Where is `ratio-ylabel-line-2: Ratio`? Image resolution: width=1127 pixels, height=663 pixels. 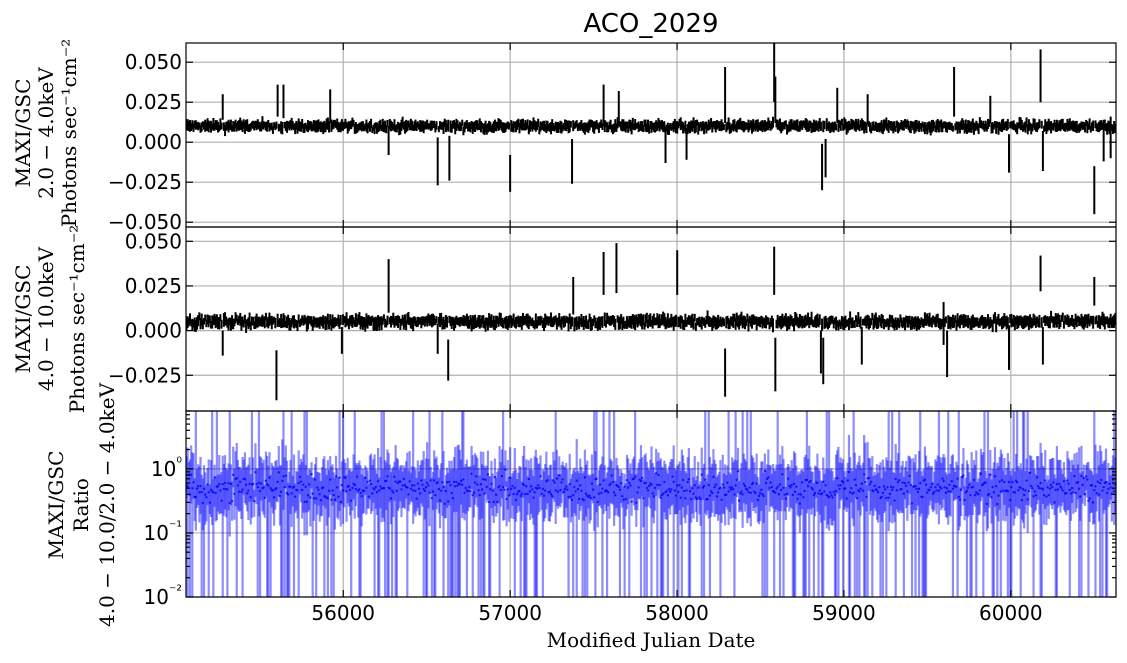
ratio-ylabel-line-2: Ratio is located at coordinates (81, 505).